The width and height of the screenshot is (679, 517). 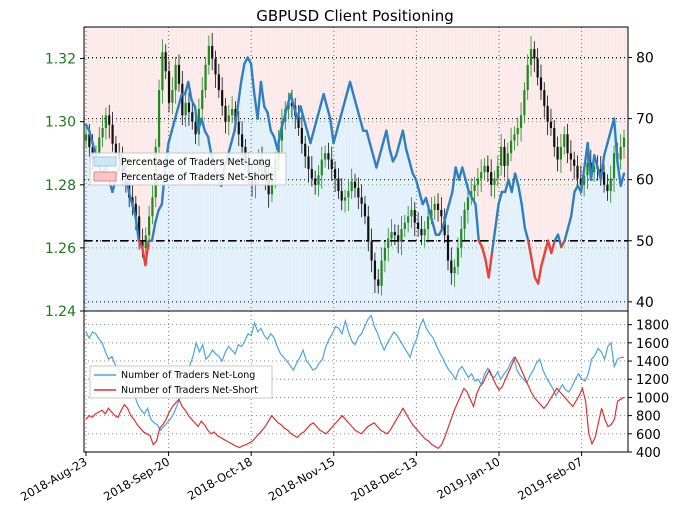 I want to click on count-tick-label: 1600, so click(x=652, y=344).